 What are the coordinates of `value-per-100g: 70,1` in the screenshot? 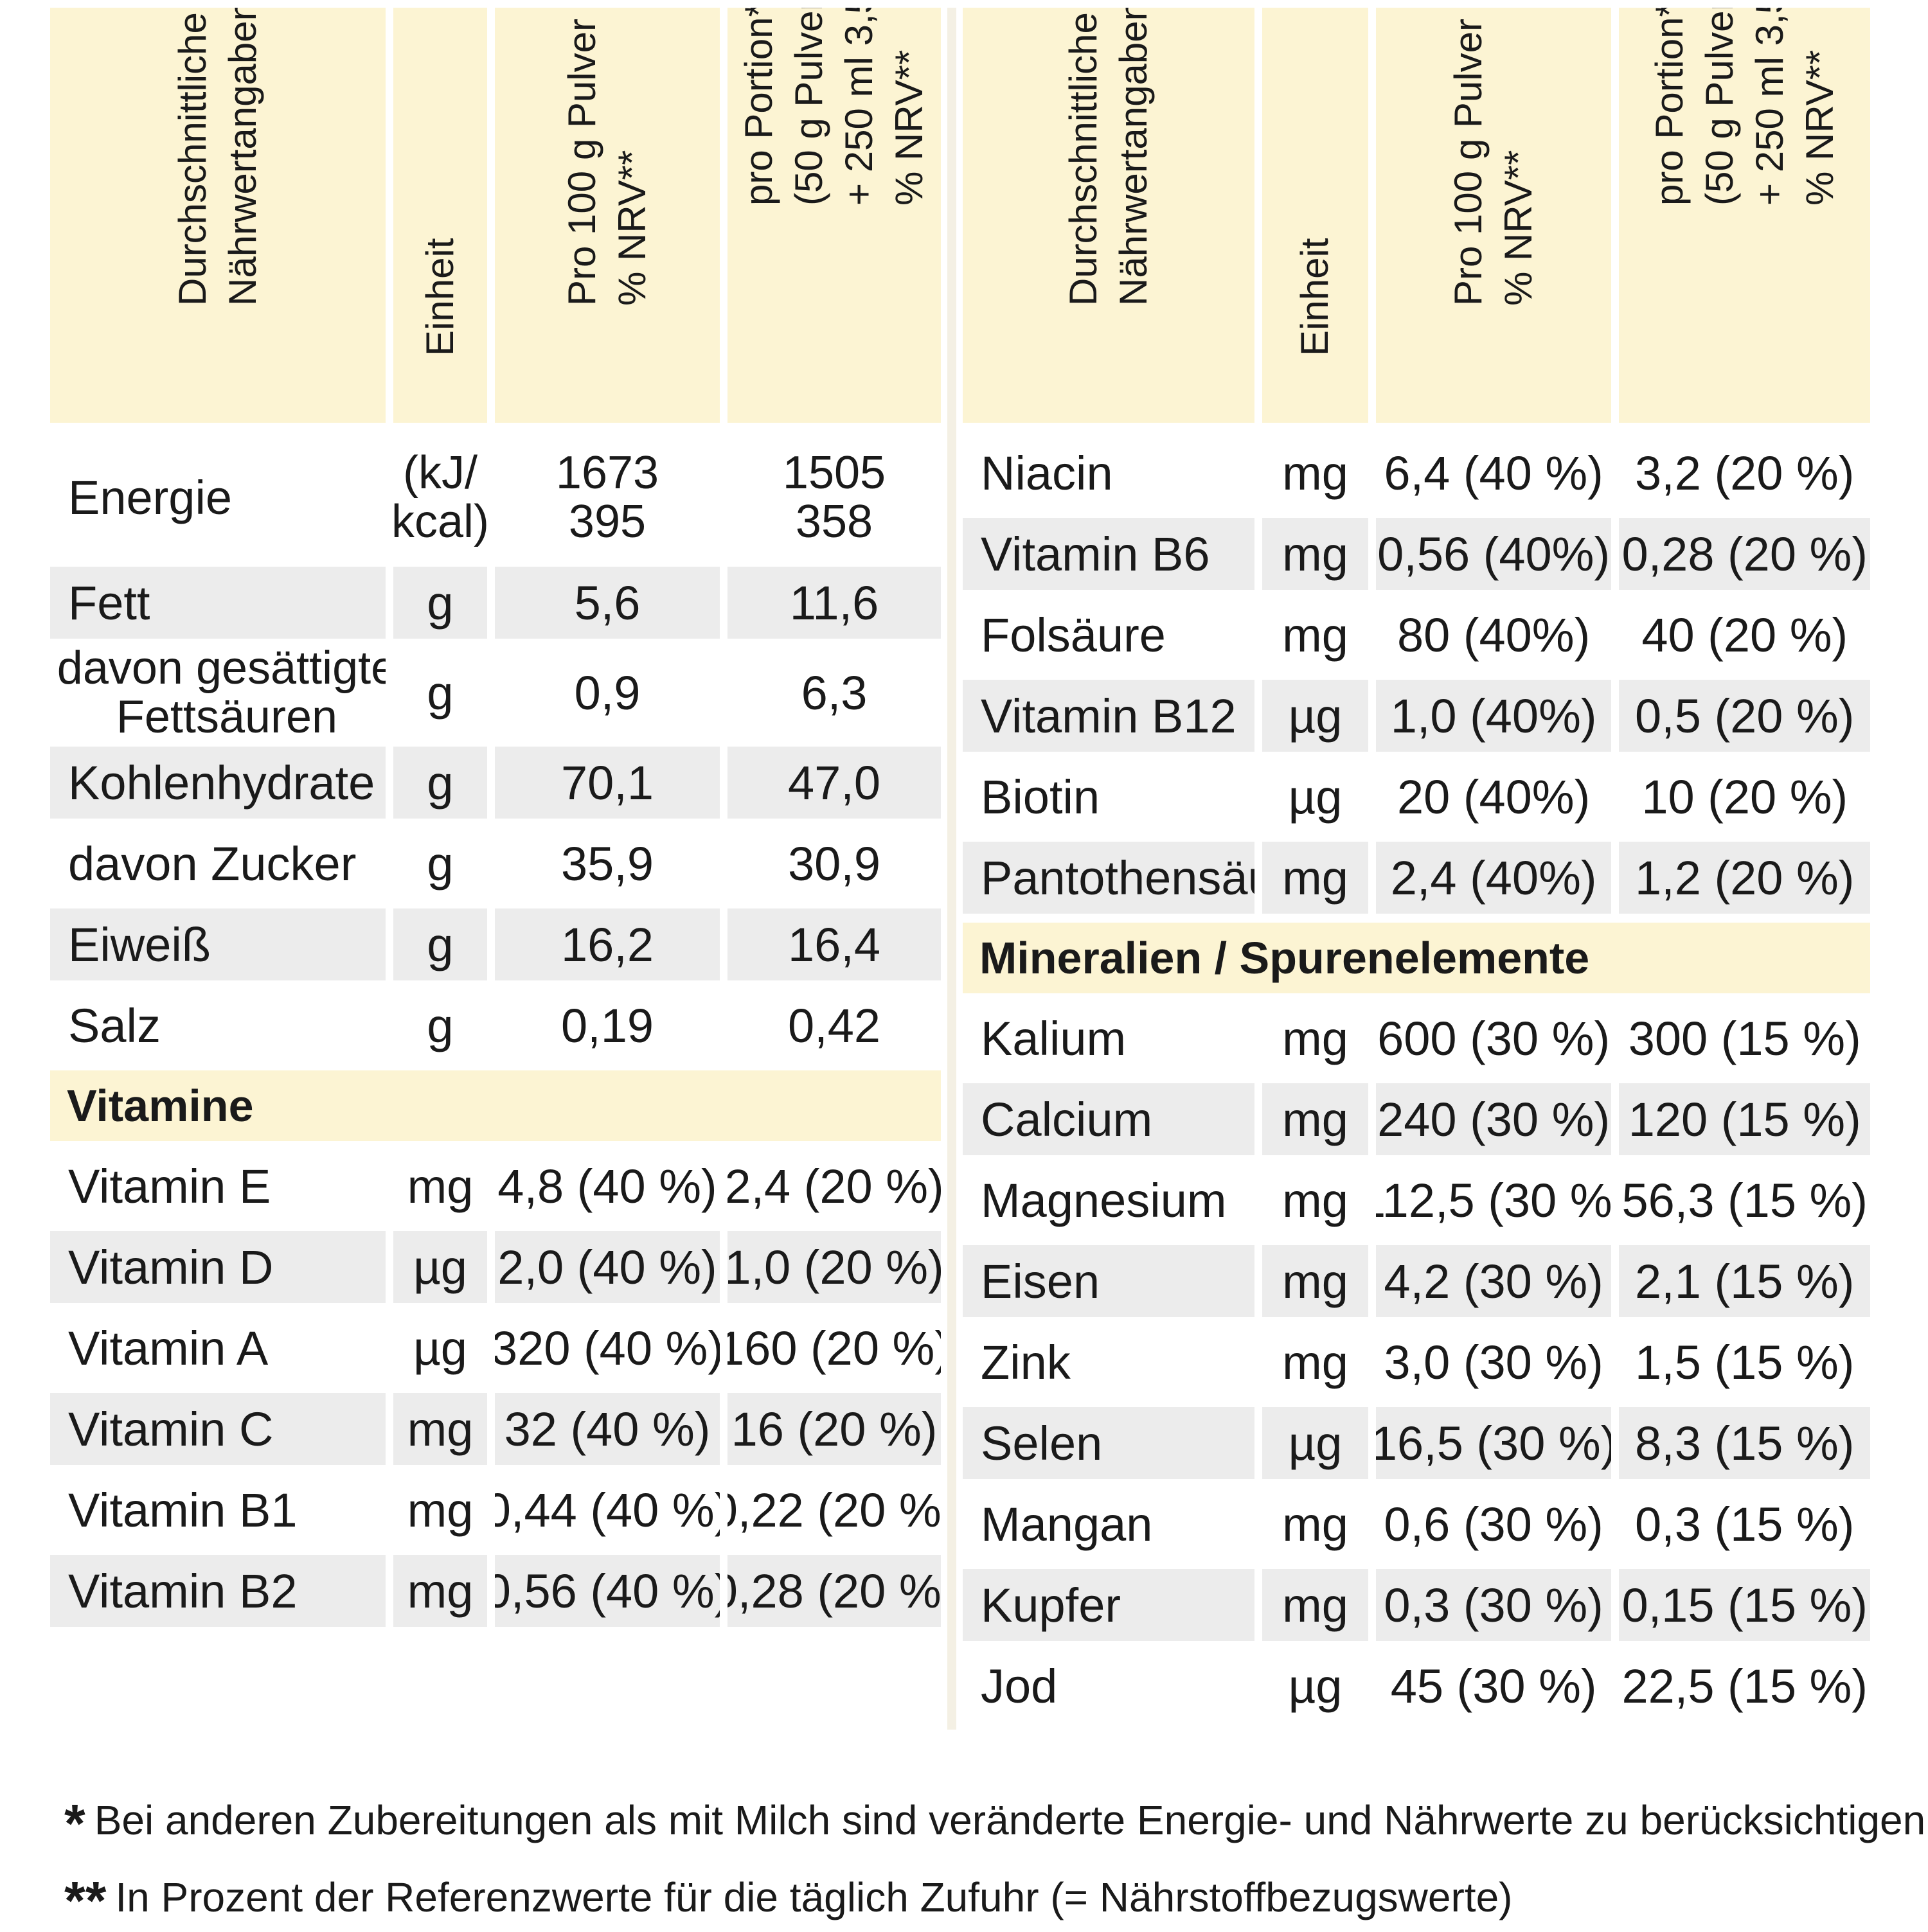 It's located at (607, 783).